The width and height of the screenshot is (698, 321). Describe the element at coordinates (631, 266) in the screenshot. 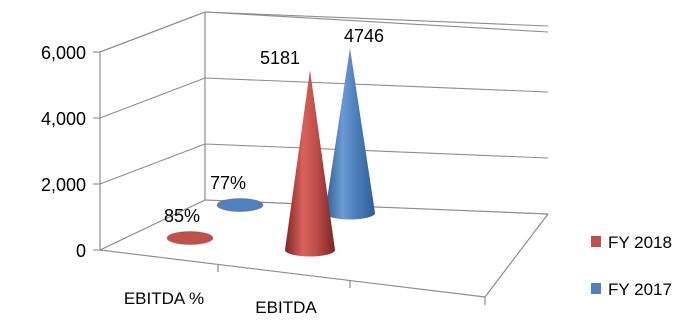

I see `legend: FY 2018 FY 2017` at that location.